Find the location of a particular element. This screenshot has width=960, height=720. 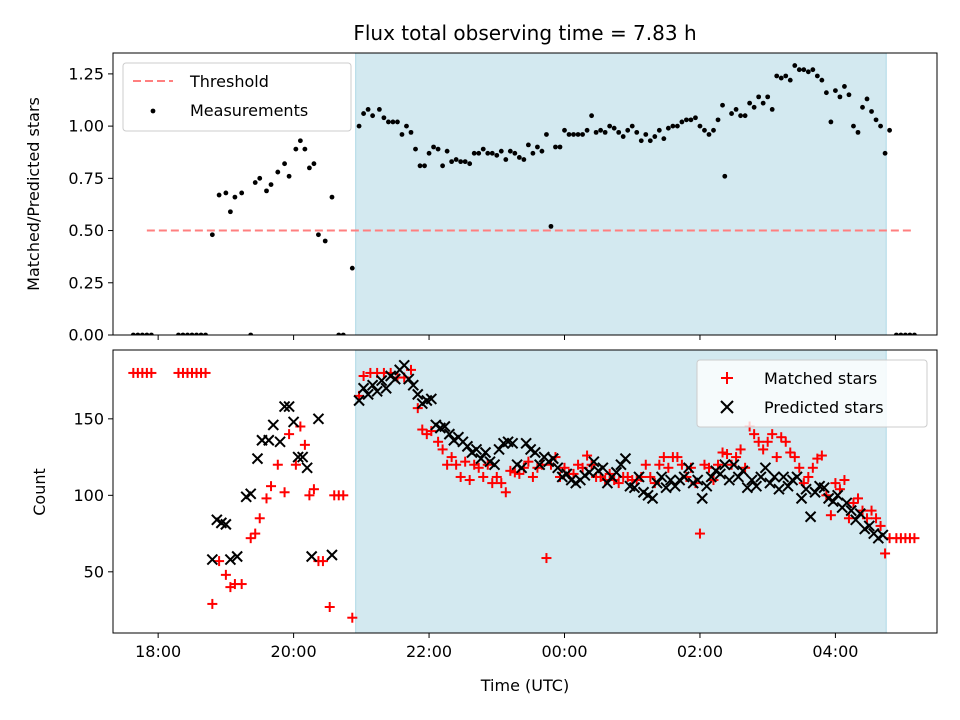

bottom-x-axis: 18:00 20:00 22:00 00:00 02:00 04:00 is located at coordinates (496, 647).